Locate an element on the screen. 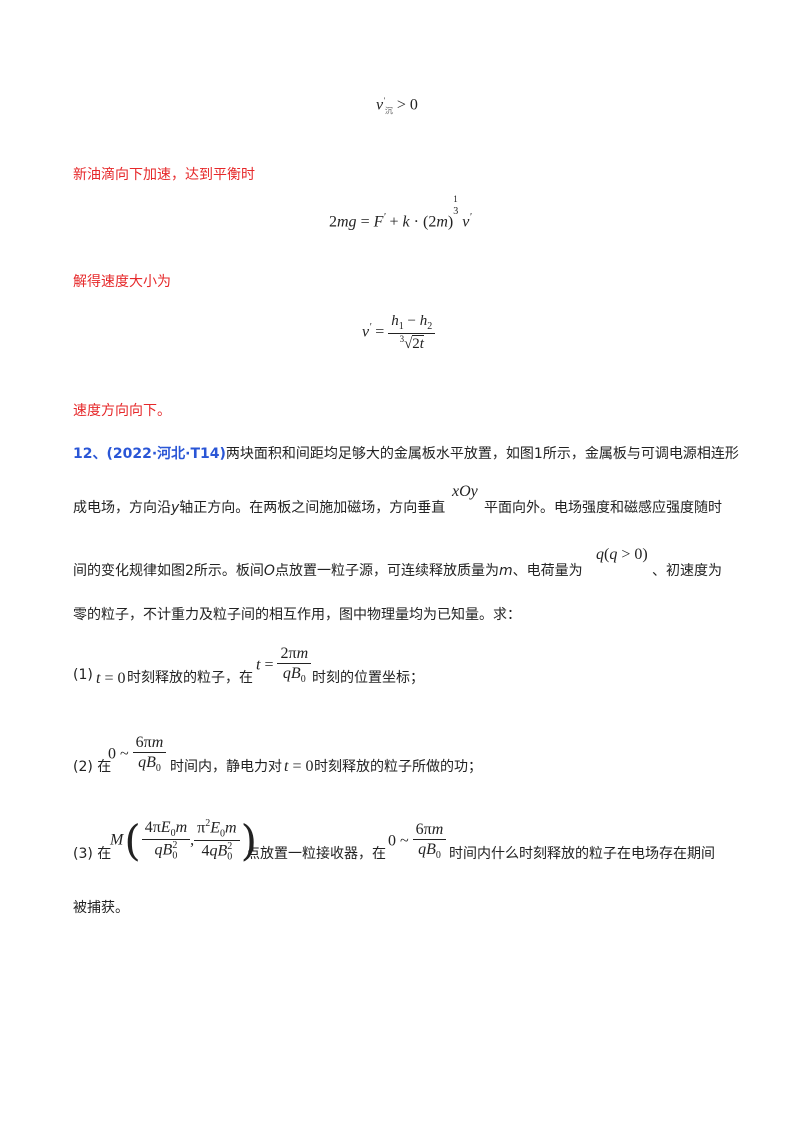  question-3-text-a: (3) 在 is located at coordinates (92, 854).